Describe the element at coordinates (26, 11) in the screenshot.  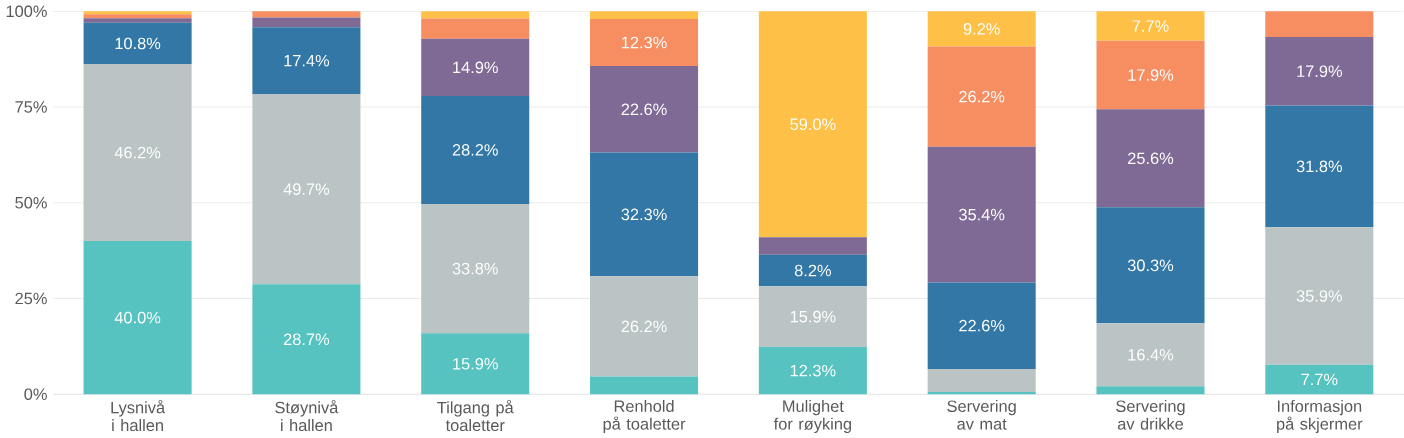
I see `y-tick-label: 100%` at that location.